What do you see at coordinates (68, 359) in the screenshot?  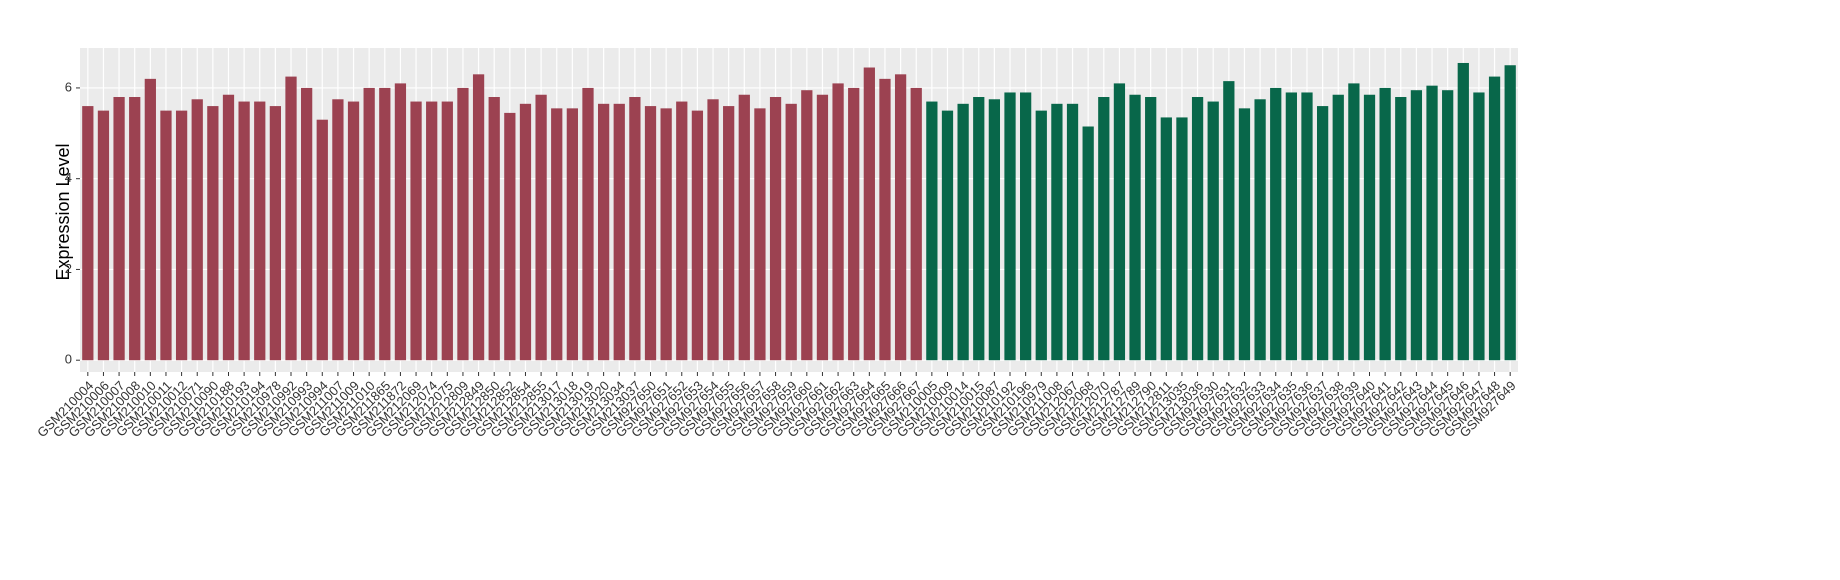 I see `y-tick-label: 0` at bounding box center [68, 359].